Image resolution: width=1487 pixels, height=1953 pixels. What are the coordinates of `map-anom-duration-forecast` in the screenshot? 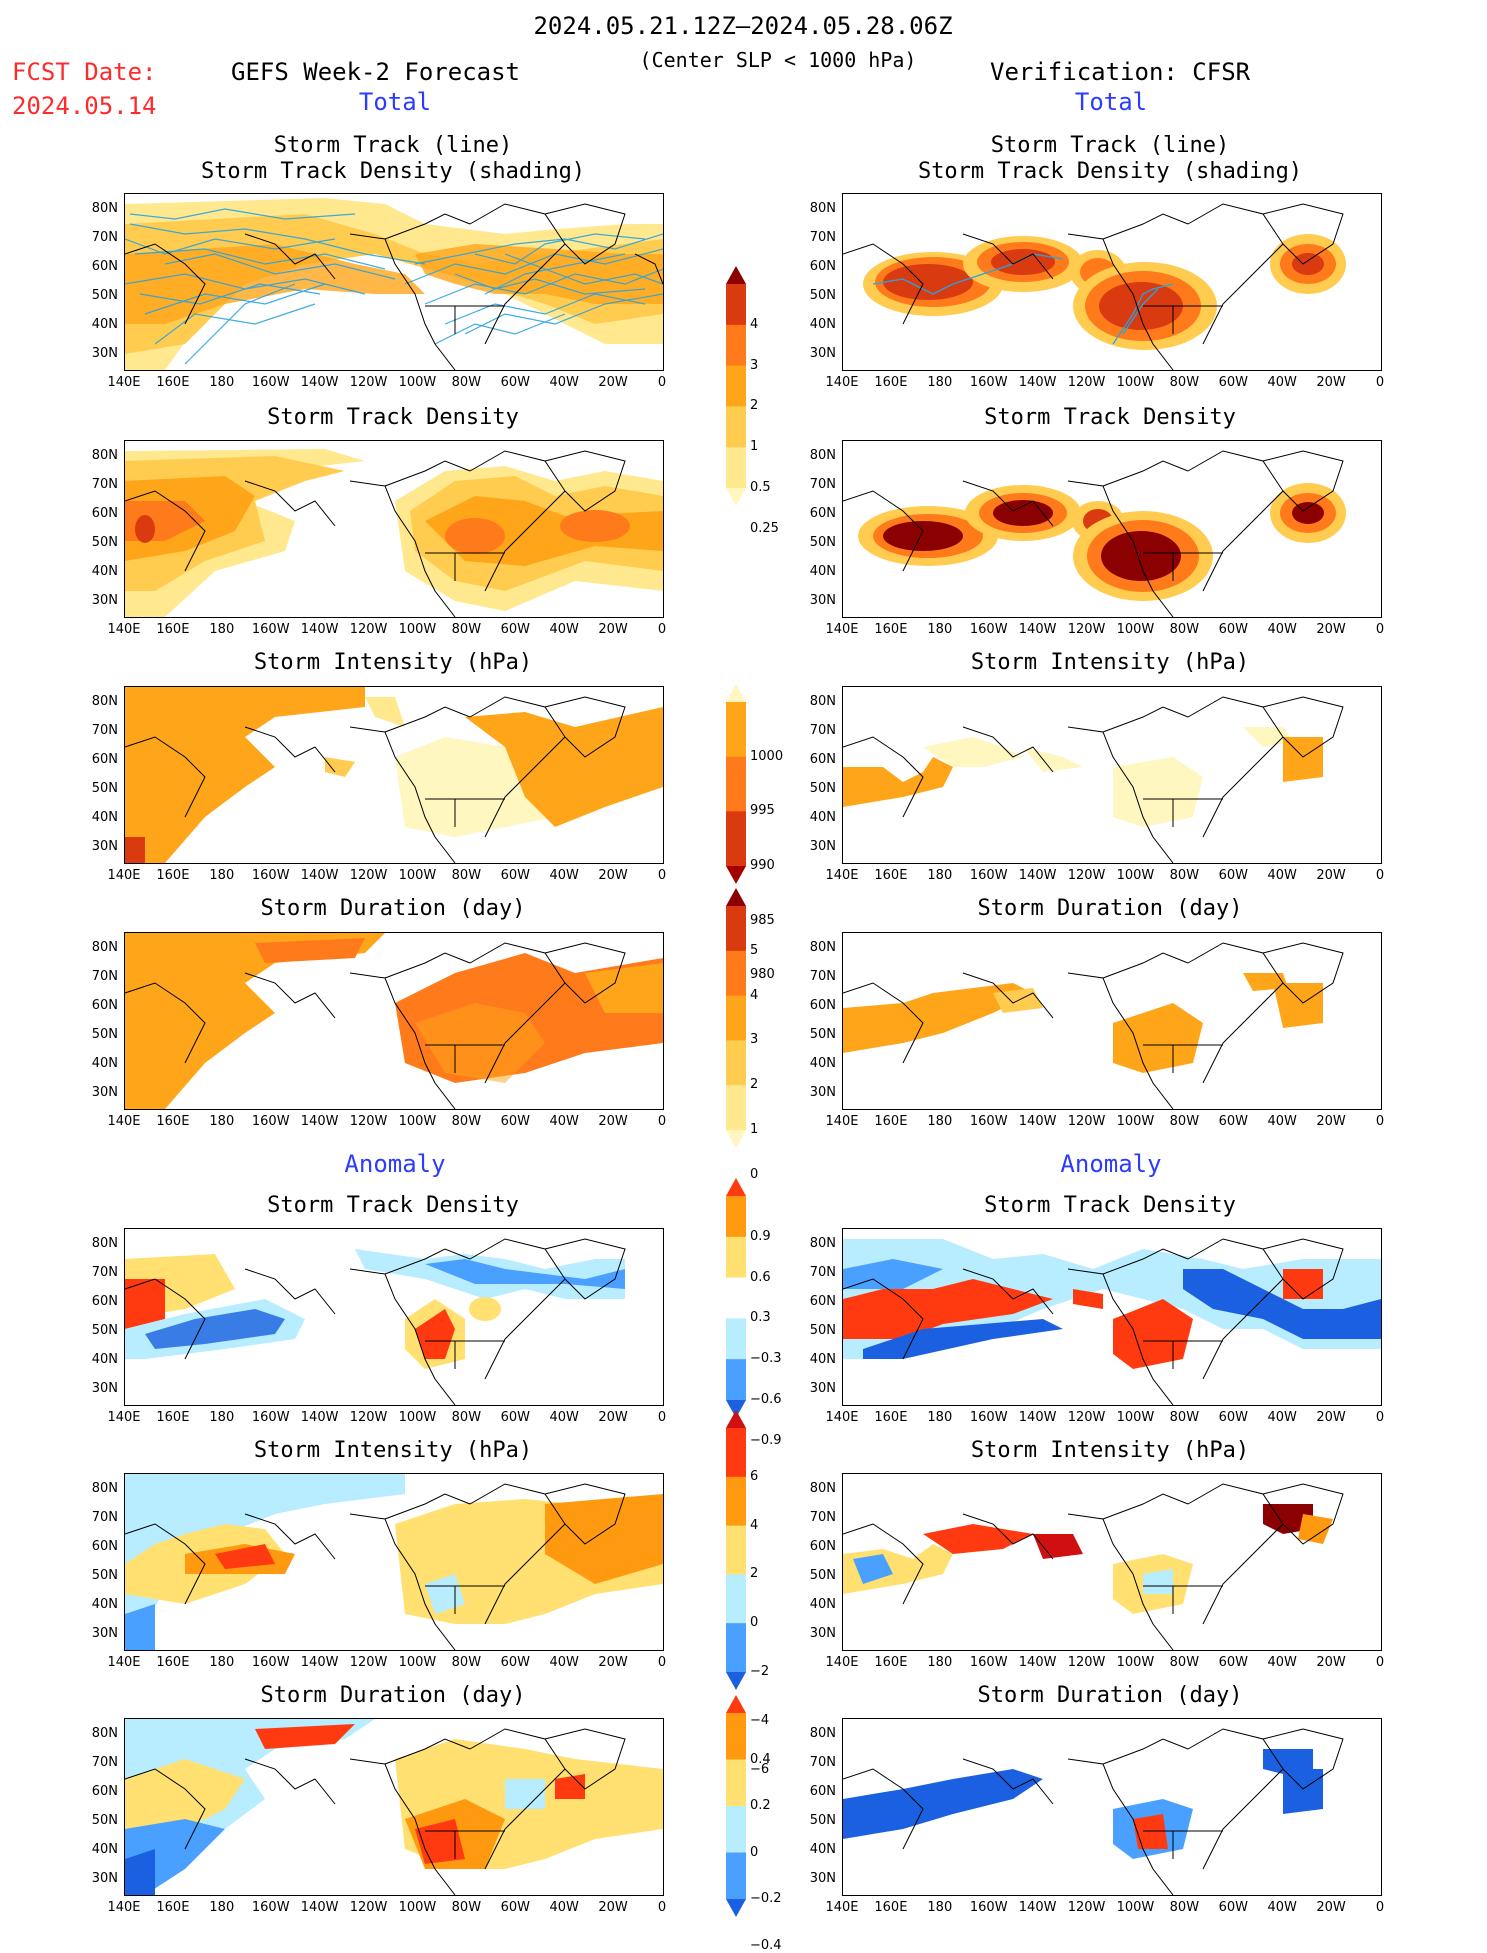 It's located at (394, 1807).